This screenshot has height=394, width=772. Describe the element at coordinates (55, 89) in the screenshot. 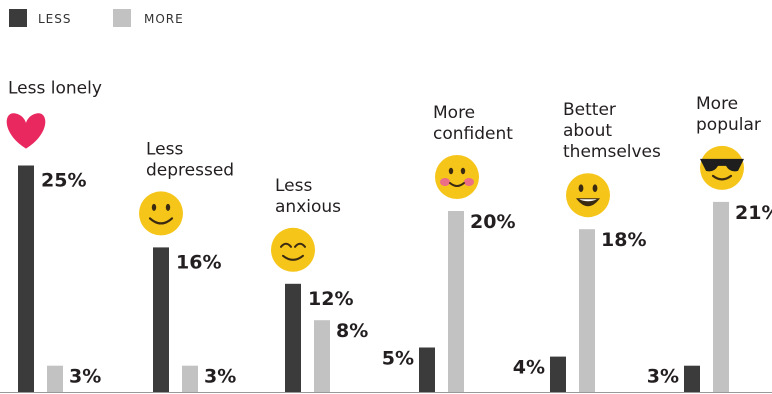

I see `category-label-0: Less lonely` at that location.